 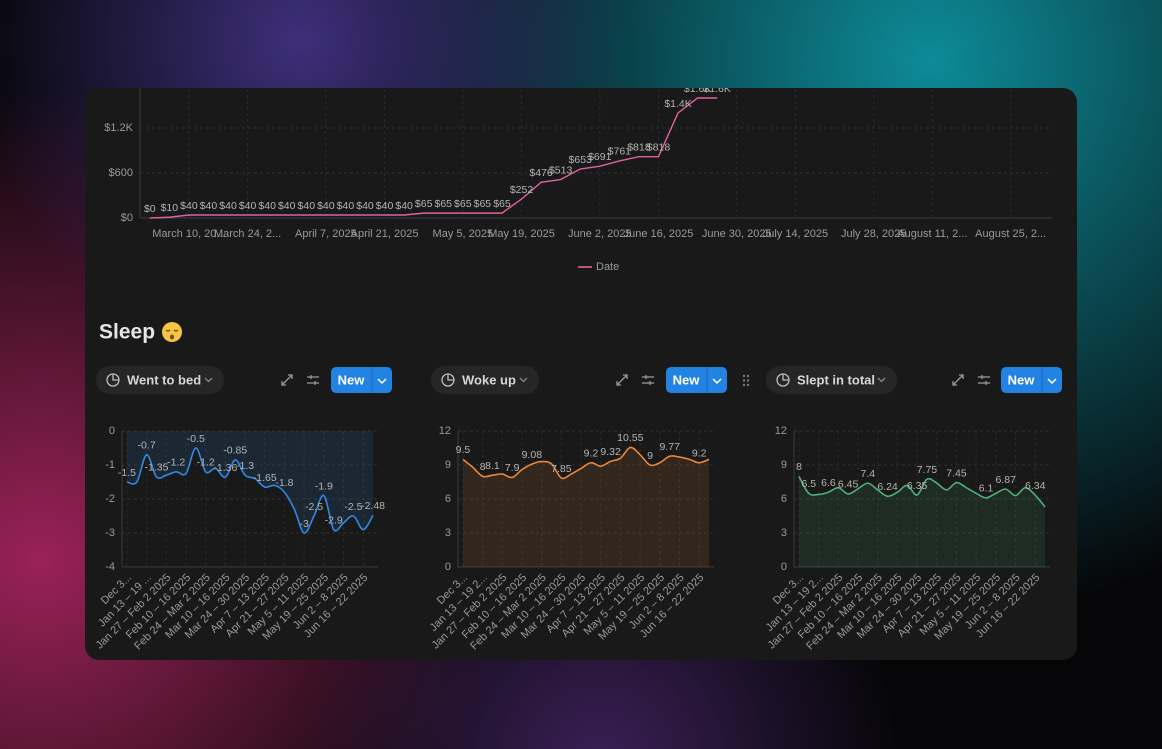 I want to click on y-tick-label: 0, so click(x=448, y=567).